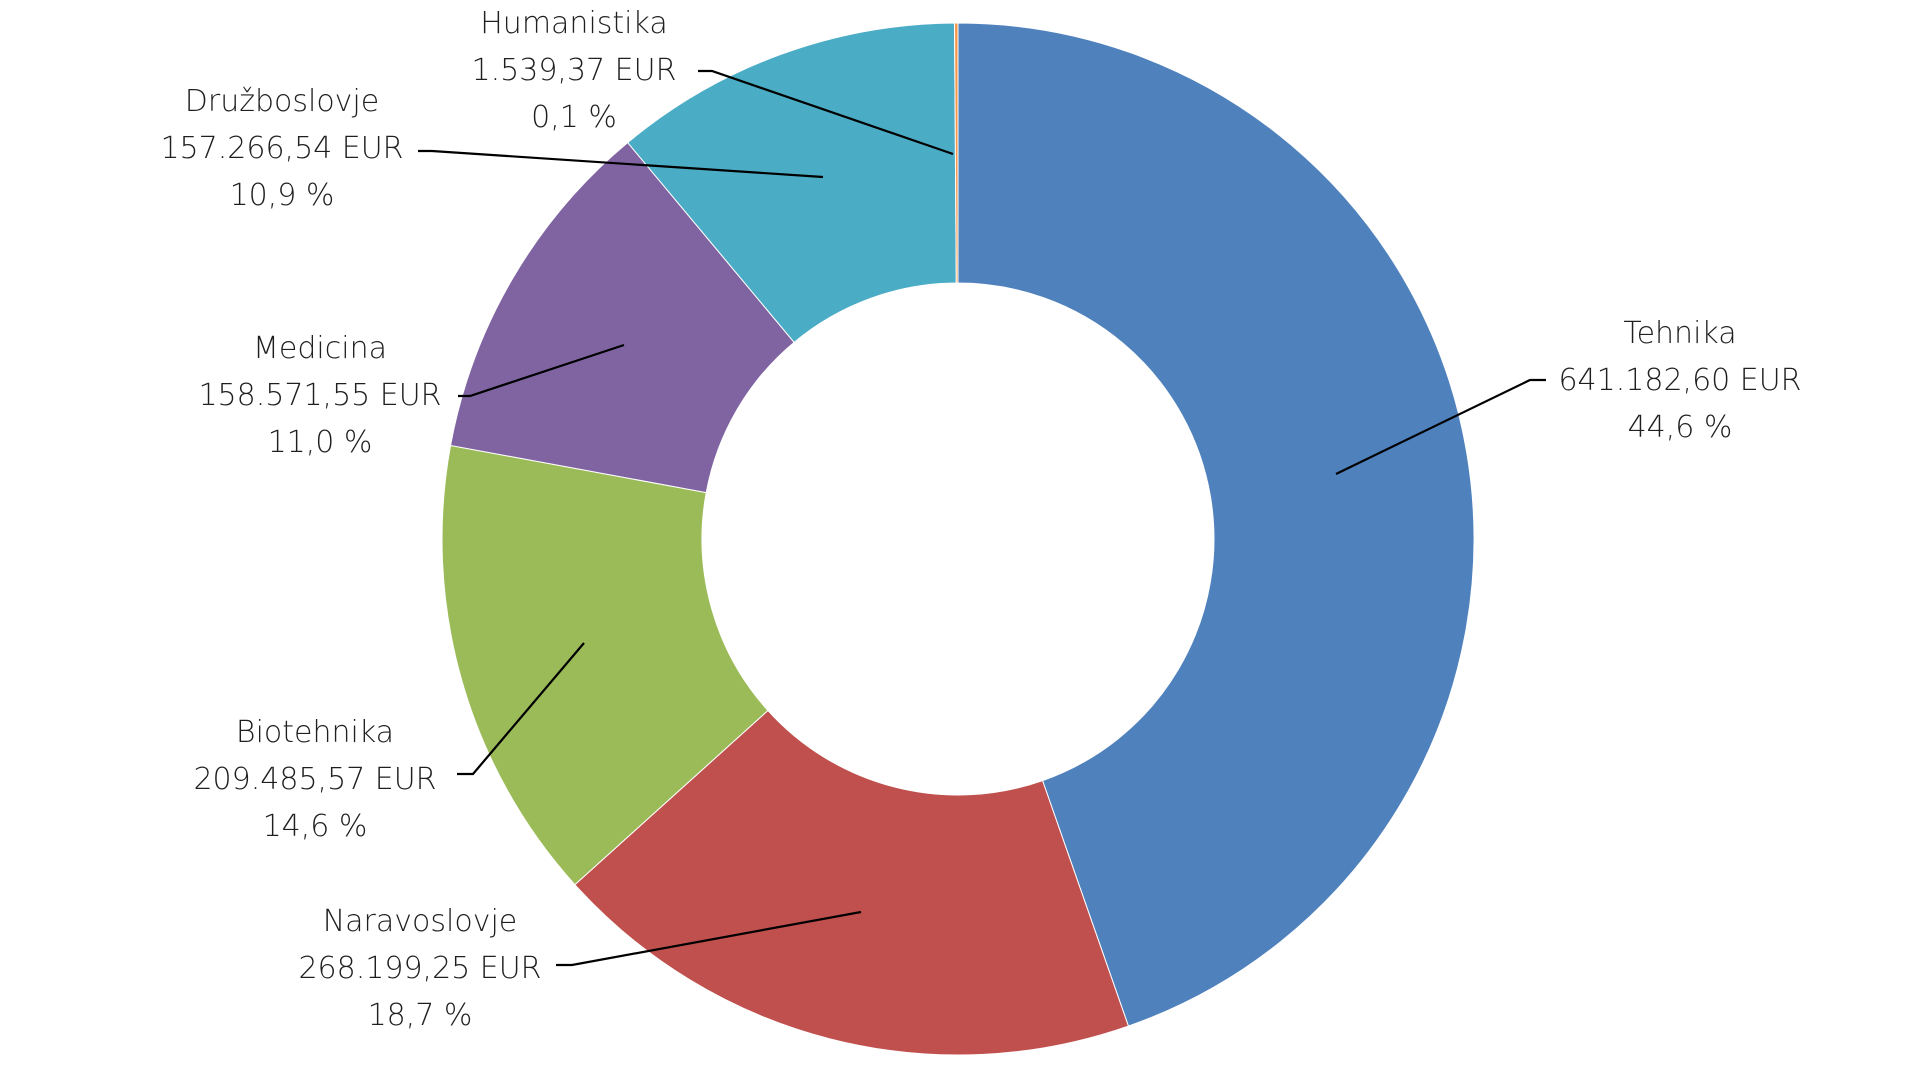  Describe the element at coordinates (420, 1015) in the screenshot. I see `data-label-percent: 18,7 %` at that location.